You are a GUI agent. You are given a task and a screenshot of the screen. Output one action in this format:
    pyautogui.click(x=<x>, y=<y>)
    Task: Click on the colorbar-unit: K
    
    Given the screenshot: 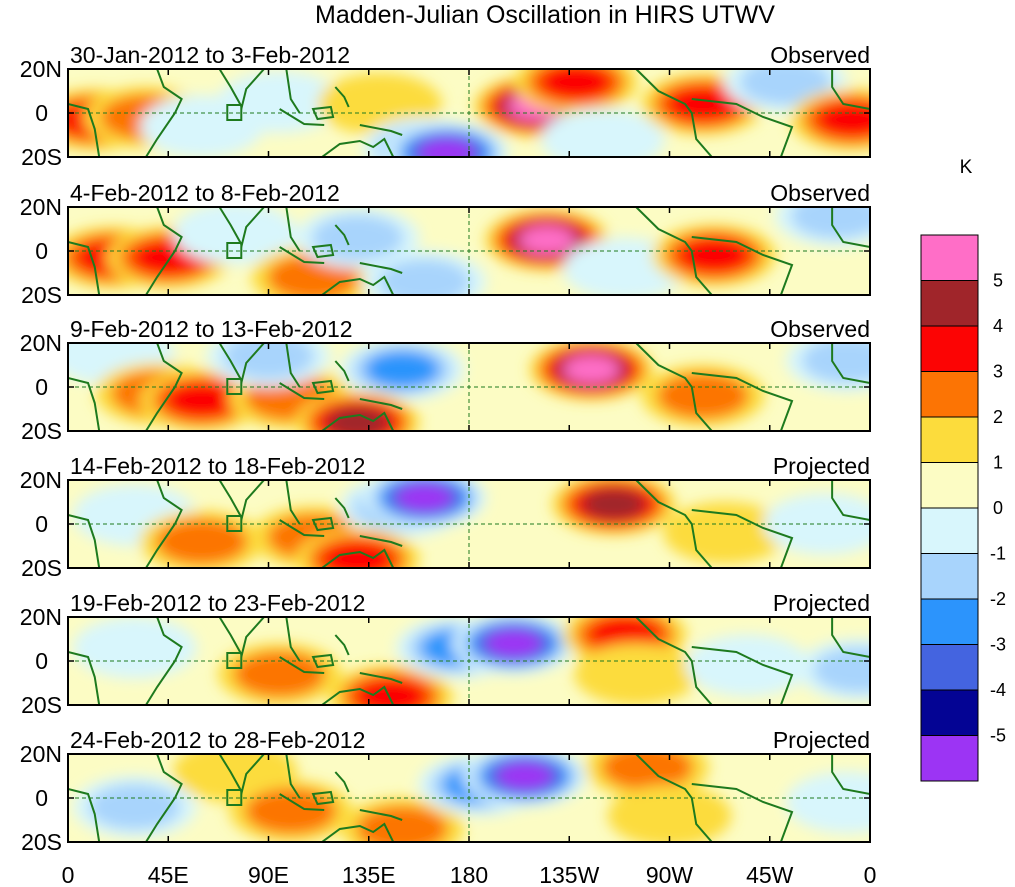 What is the action you would take?
    pyautogui.click(x=966, y=167)
    